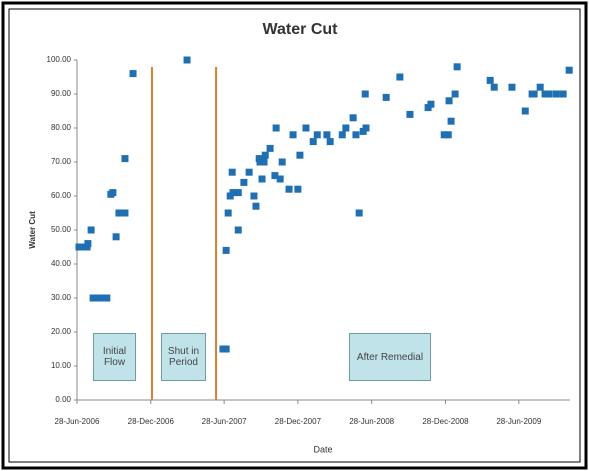 This screenshot has height=471, width=589. What do you see at coordinates (32, 230) in the screenshot?
I see `y-axis-title: Water Cut` at bounding box center [32, 230].